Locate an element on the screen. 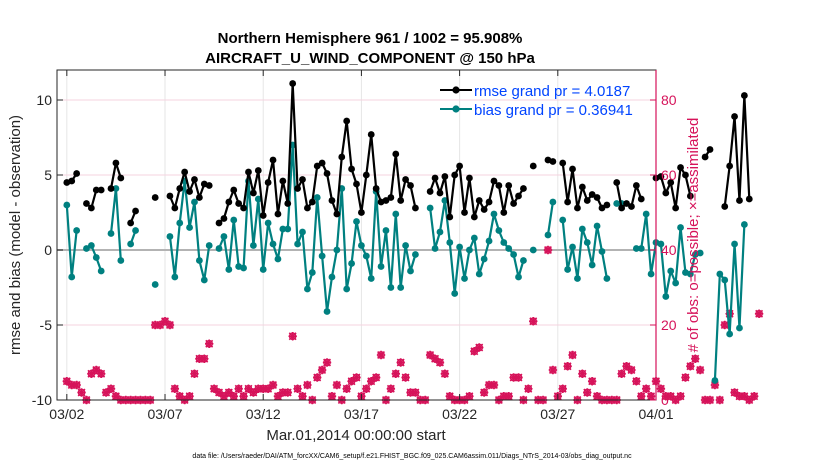 This screenshot has height=470, width=830. x-tick-label: 03/12 is located at coordinates (263, 414).